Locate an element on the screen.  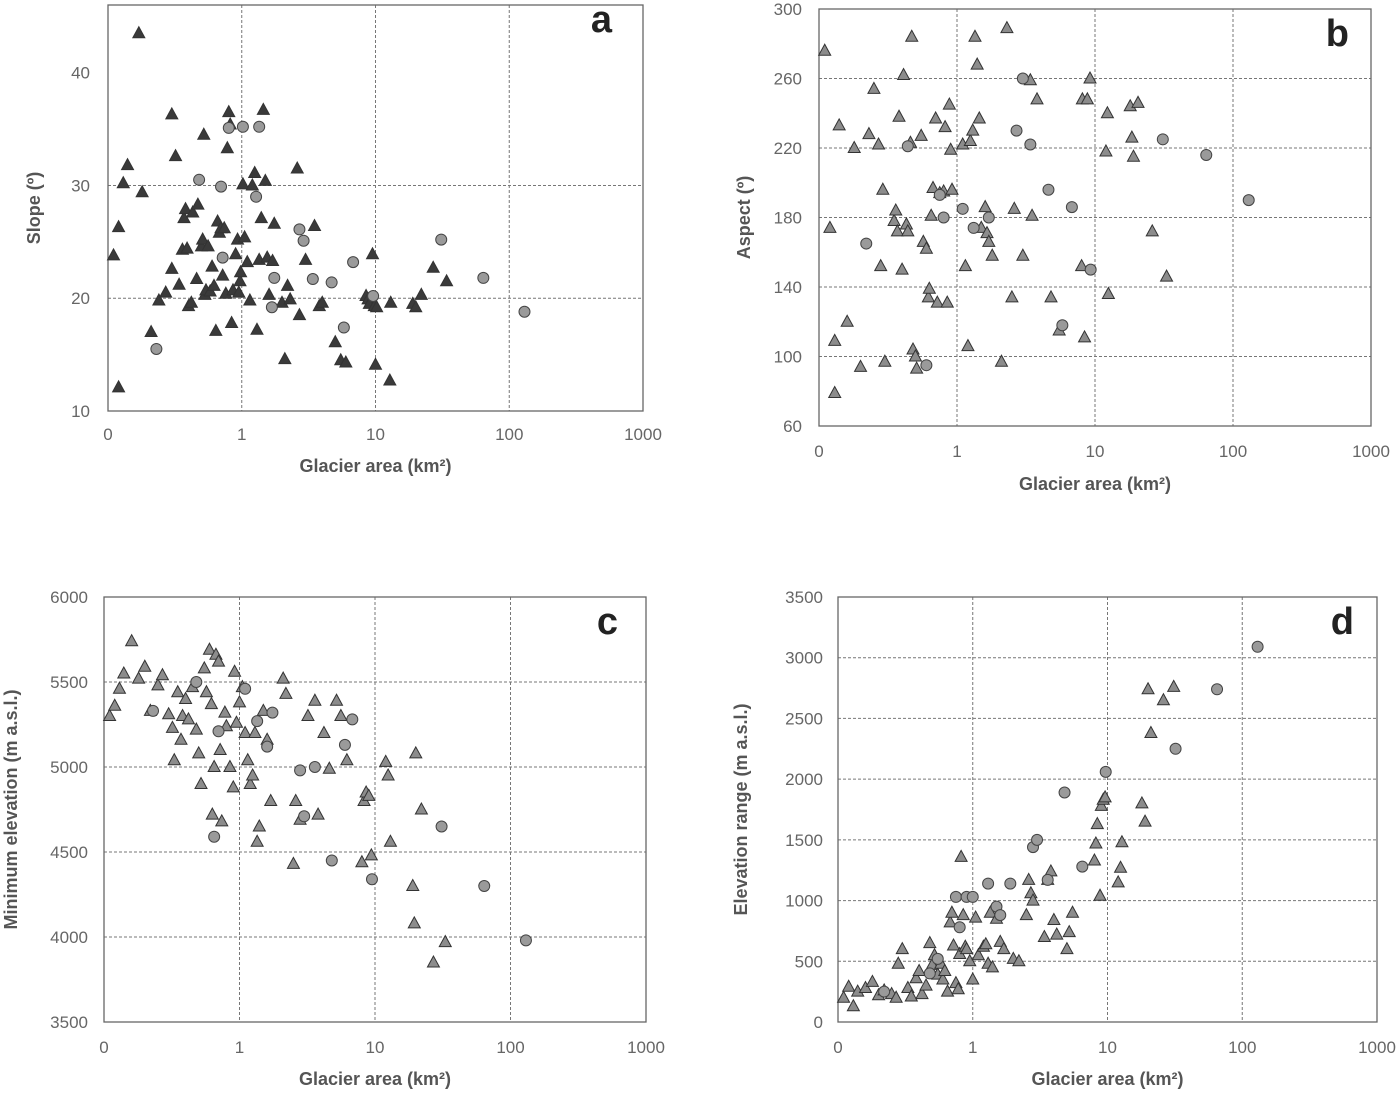
y-tick-label: 10 is located at coordinates (80, 411).